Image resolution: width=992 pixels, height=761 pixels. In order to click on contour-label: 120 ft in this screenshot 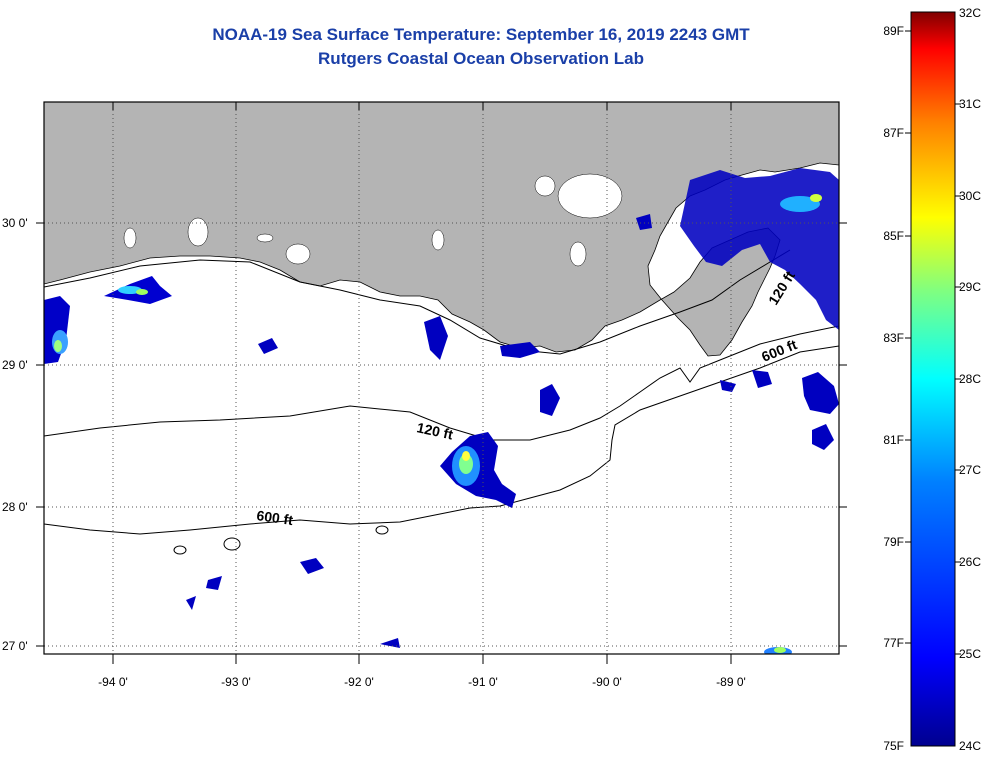, I will do `click(434, 430)`.